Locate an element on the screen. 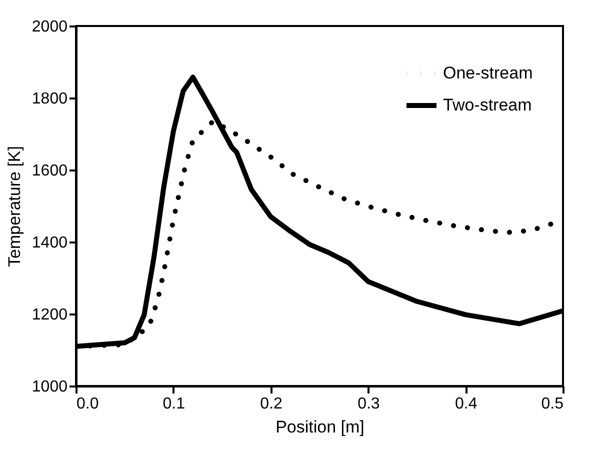 This screenshot has height=449, width=608. legend-label: Two-stream is located at coordinates (487, 105).